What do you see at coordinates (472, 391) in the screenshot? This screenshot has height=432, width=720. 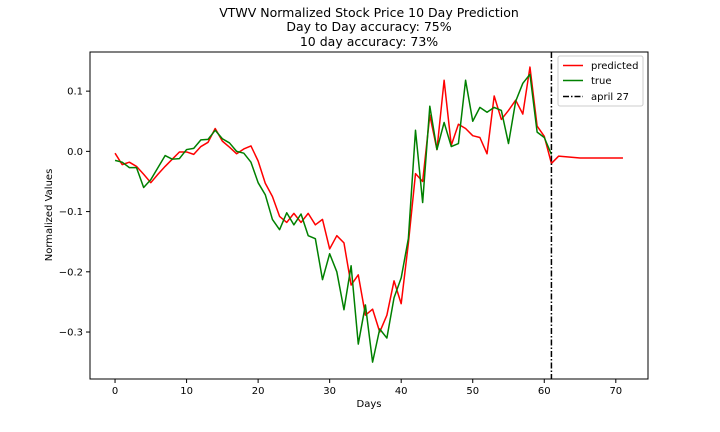 I see `x-tick-label: 50` at bounding box center [472, 391].